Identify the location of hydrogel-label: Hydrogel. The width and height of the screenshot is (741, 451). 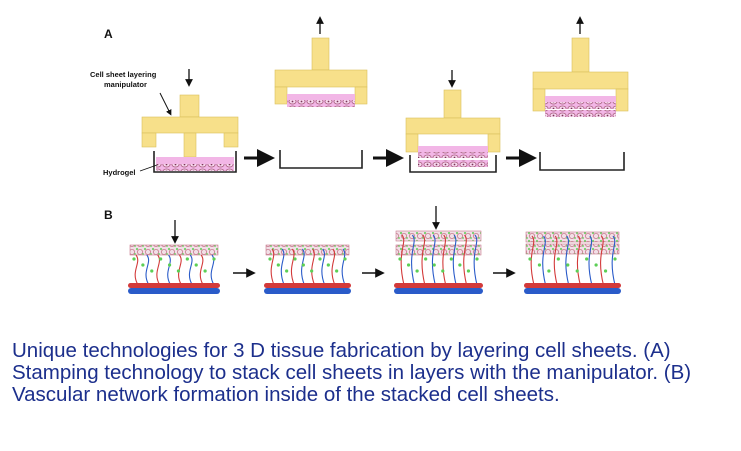
(119, 172).